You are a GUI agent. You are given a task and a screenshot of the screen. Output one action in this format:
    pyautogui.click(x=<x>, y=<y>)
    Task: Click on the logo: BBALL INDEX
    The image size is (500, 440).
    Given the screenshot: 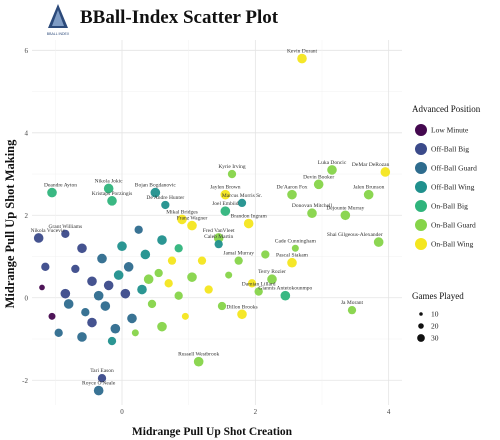 What is the action you would take?
    pyautogui.click(x=58, y=20)
    